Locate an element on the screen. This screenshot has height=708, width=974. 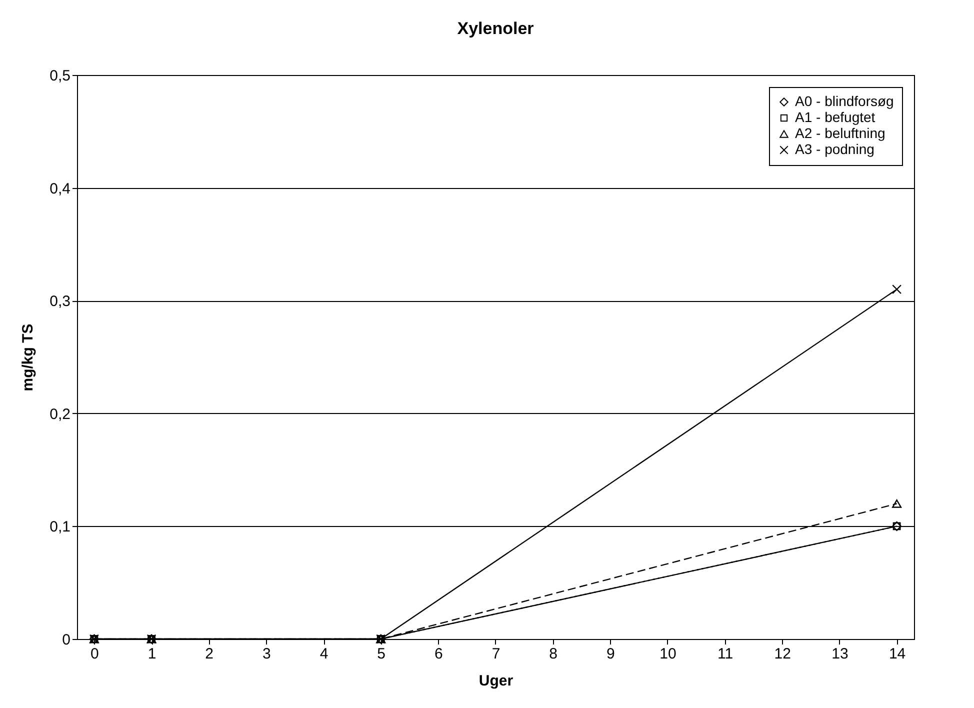
legend-label: A1 - befugtet is located at coordinates (835, 117).